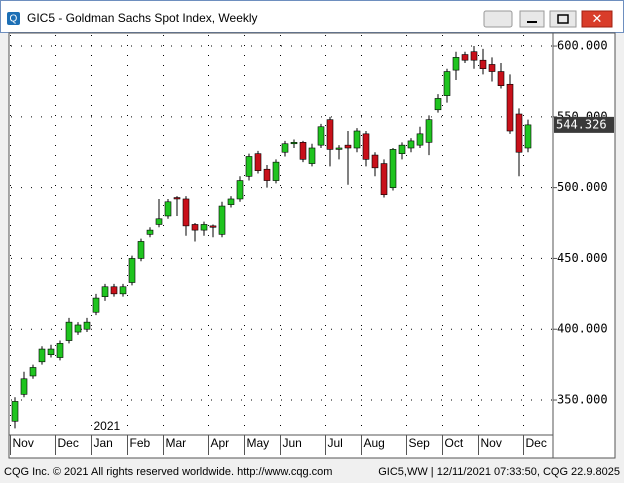  I want to click on last-price-box, so click(584, 124).